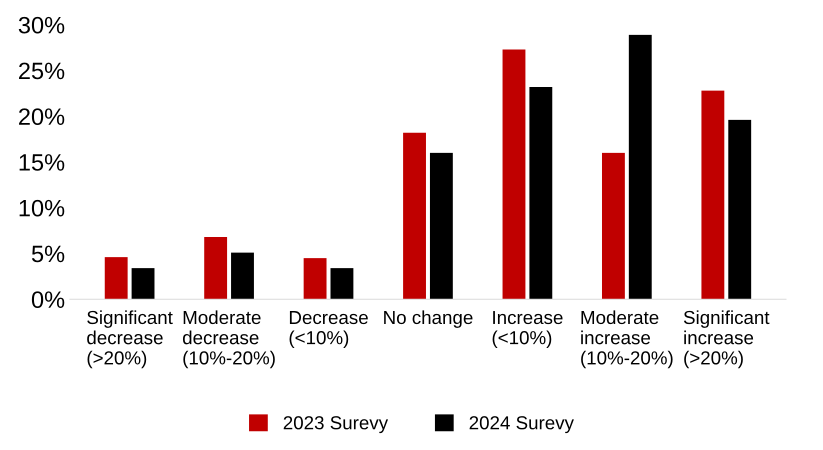  Describe the element at coordinates (329, 329) in the screenshot. I see `x-tick-label: Decrease (<10%)` at that location.